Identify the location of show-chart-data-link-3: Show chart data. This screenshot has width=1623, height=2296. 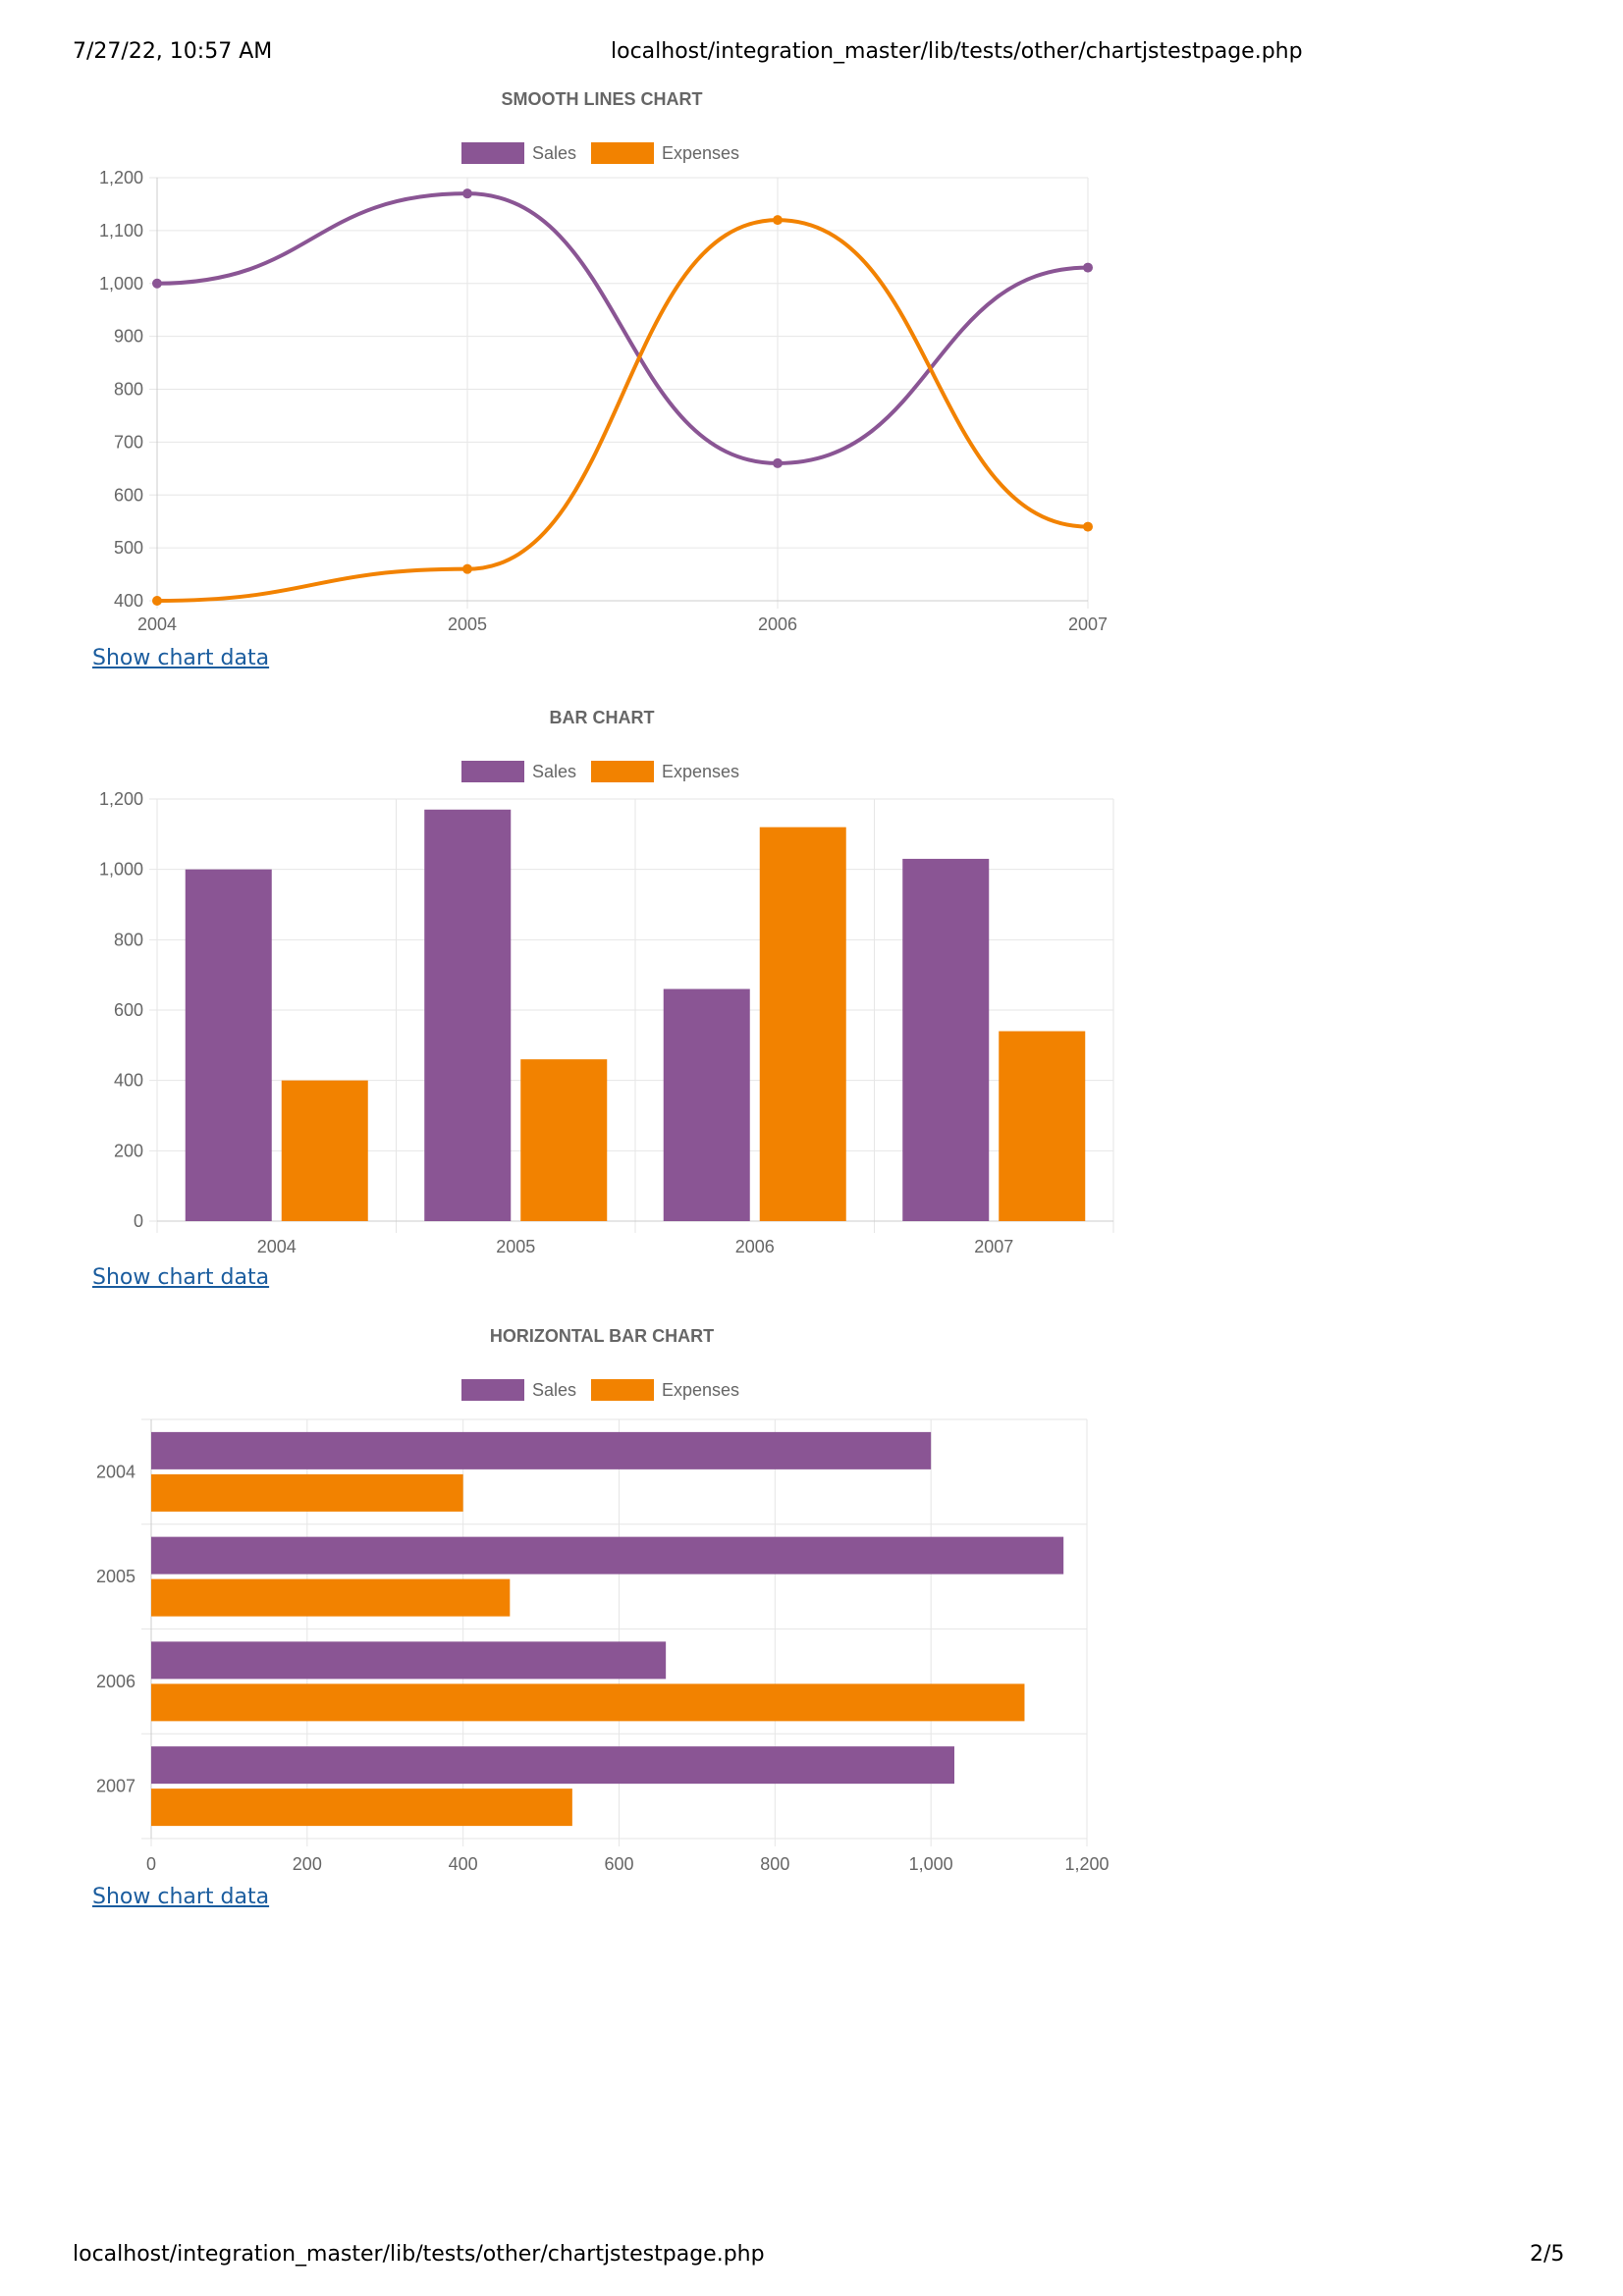
(181, 1897).